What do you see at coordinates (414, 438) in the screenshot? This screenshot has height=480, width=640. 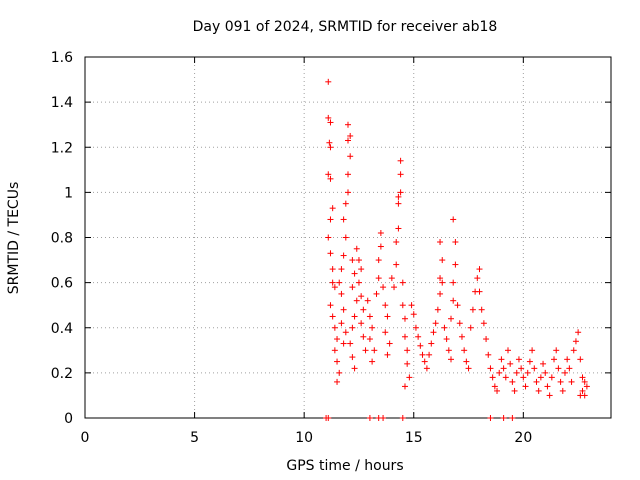 I see `x-tick-label: 15` at bounding box center [414, 438].